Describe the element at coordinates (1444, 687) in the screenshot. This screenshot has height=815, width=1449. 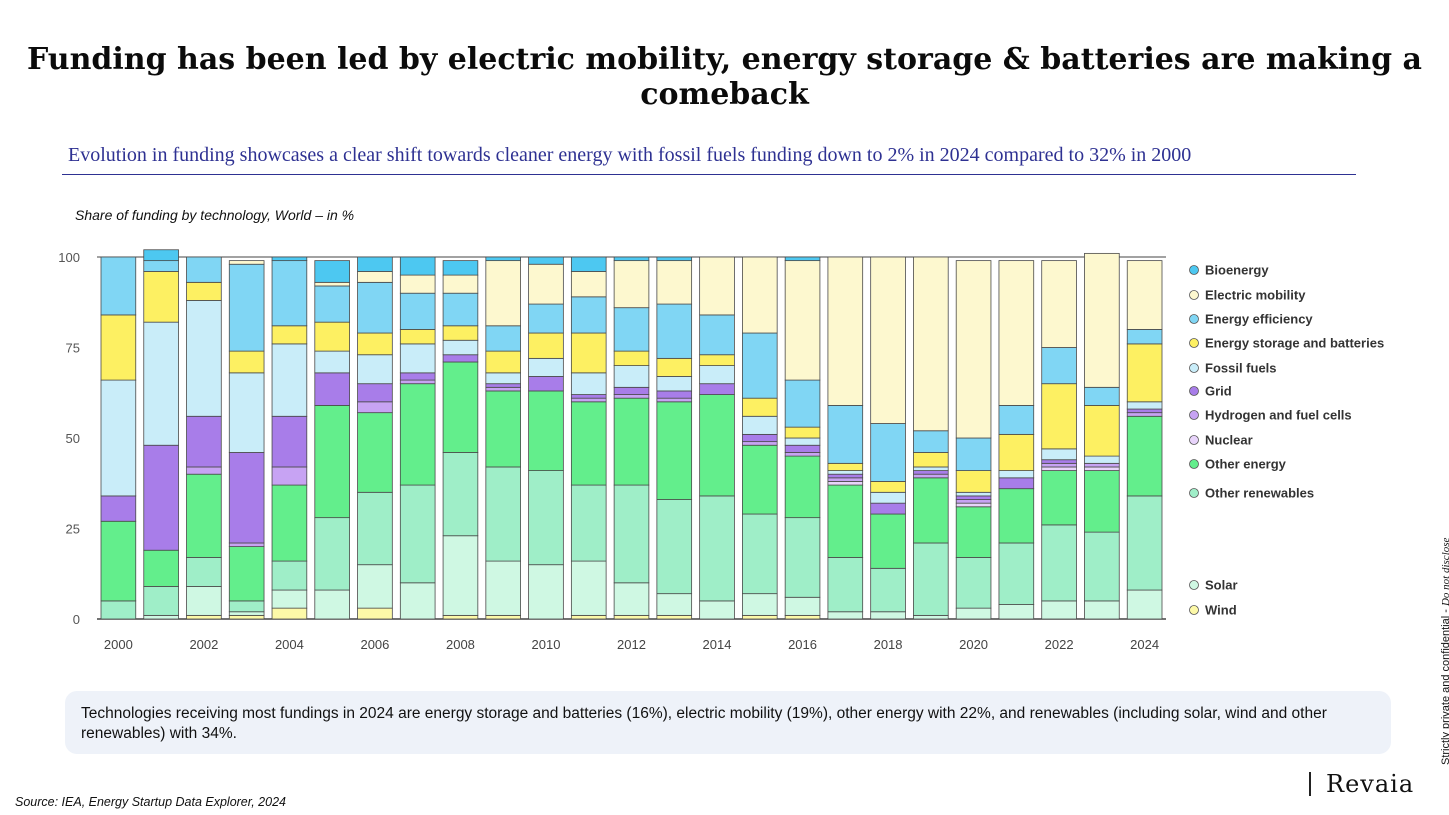
I see `confidentiality-lead: Strictly private and confidential -` at that location.